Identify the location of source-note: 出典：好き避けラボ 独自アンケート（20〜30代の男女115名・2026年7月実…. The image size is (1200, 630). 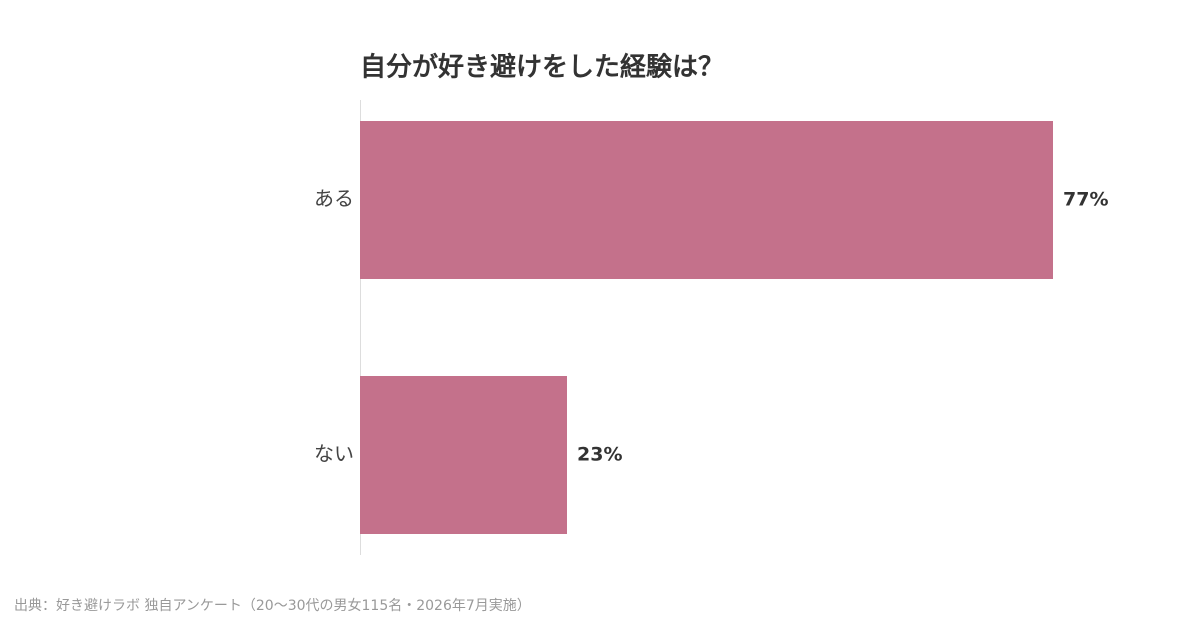
(272, 605).